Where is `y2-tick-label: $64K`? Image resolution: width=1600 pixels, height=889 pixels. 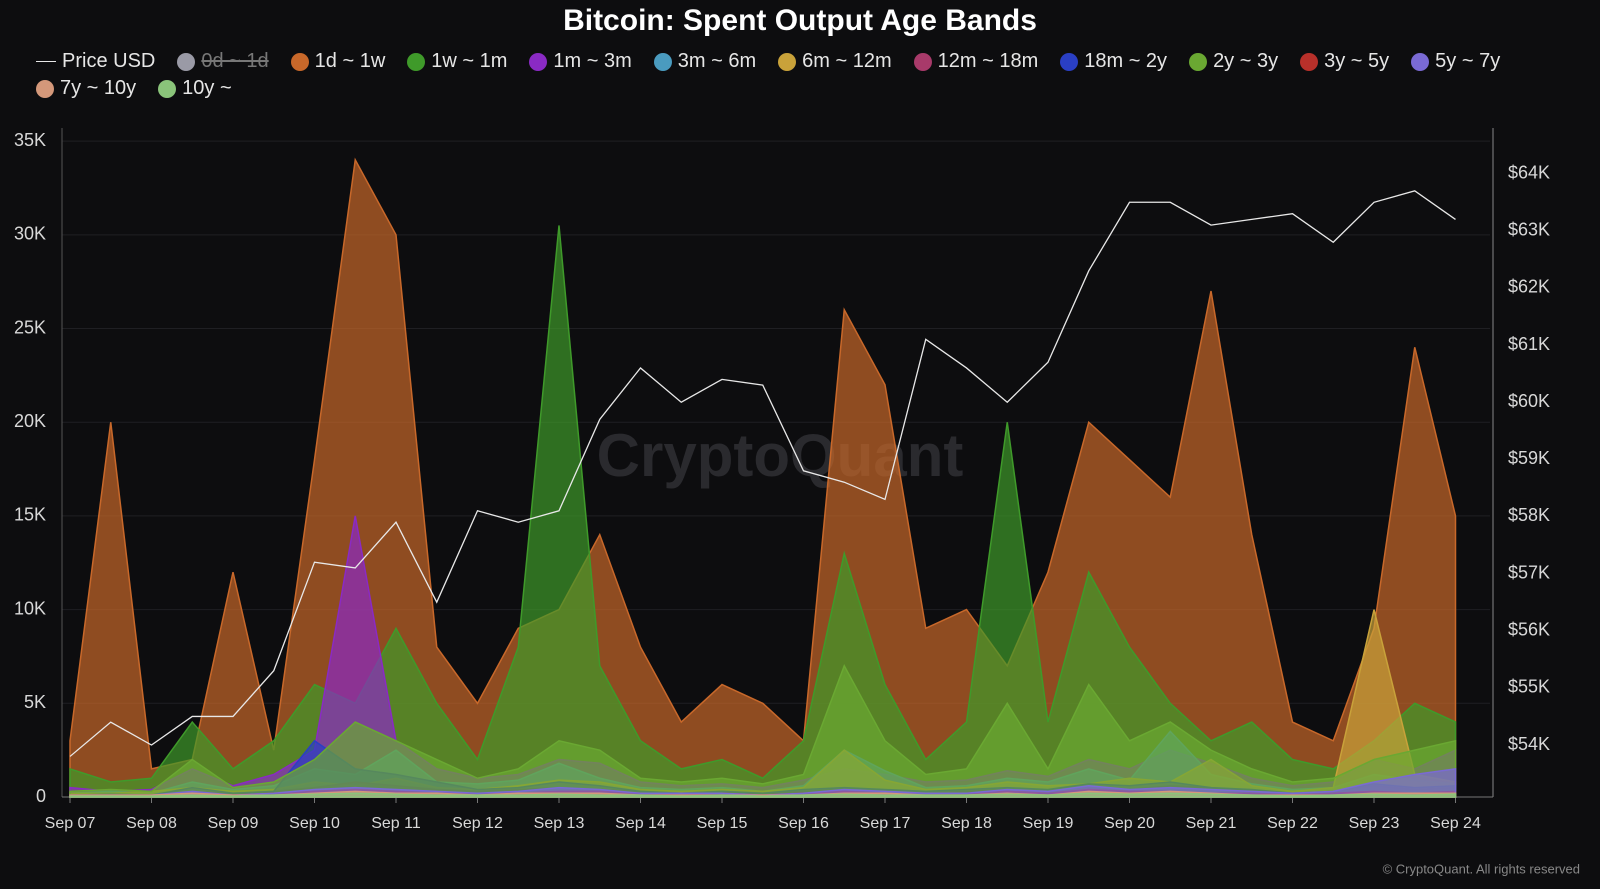
y2-tick-label: $64K is located at coordinates (1529, 172).